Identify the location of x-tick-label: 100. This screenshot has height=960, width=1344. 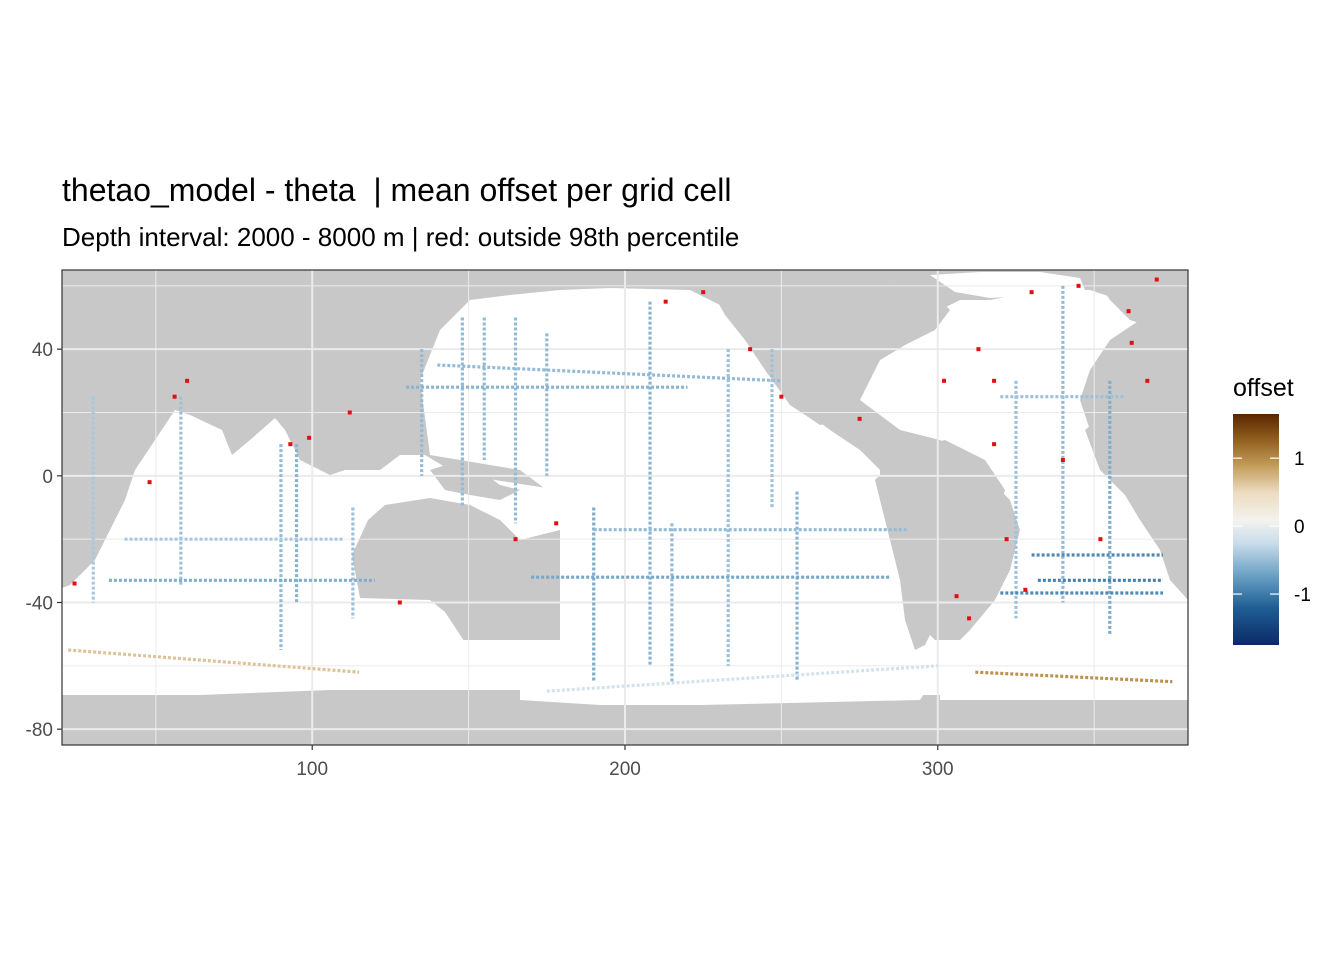
(312, 769).